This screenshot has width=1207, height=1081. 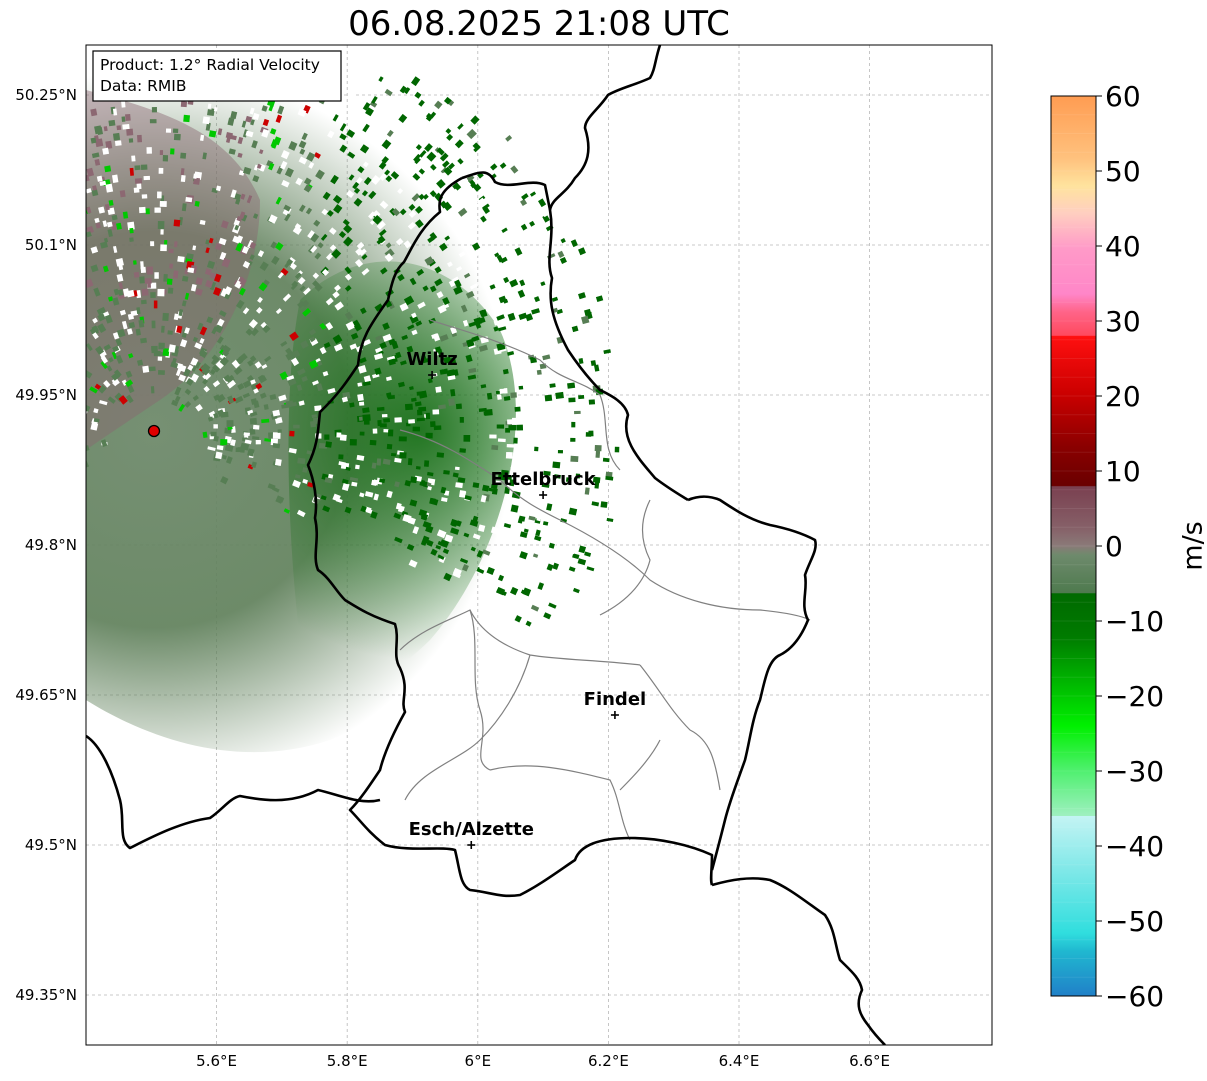 I want to click on radar-echo-inbound-region, so click(x=402, y=473).